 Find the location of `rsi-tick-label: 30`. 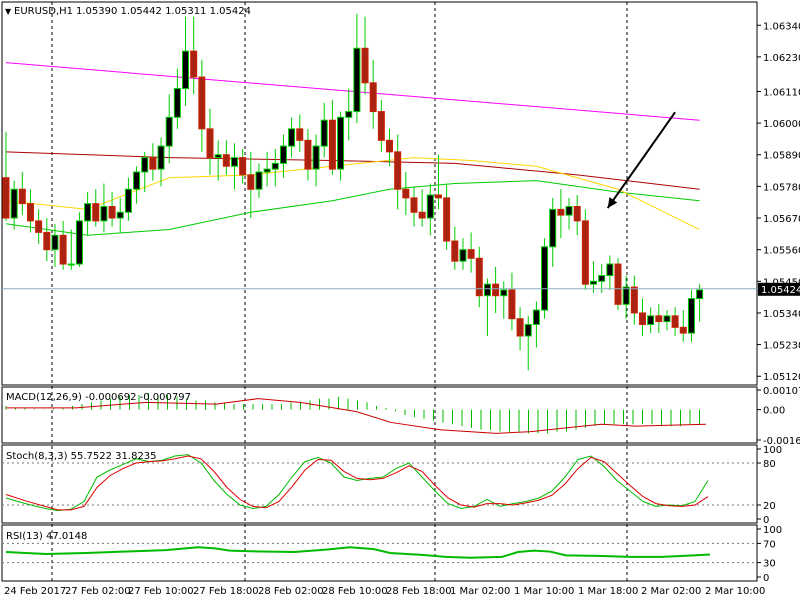

rsi-tick-label: 30 is located at coordinates (769, 564).